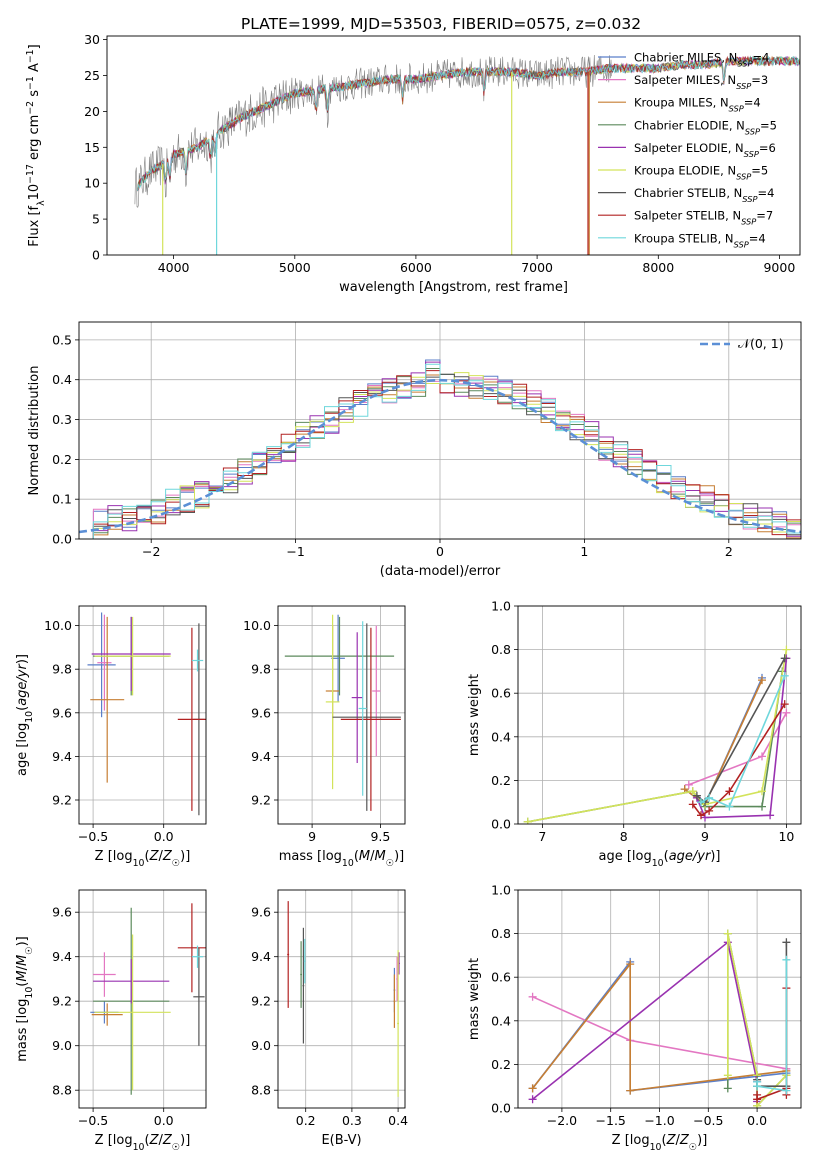 The height and width of the screenshot is (1170, 819). What do you see at coordinates (62, 800) in the screenshot?
I see `y-tick-label: 9.2` at bounding box center [62, 800].